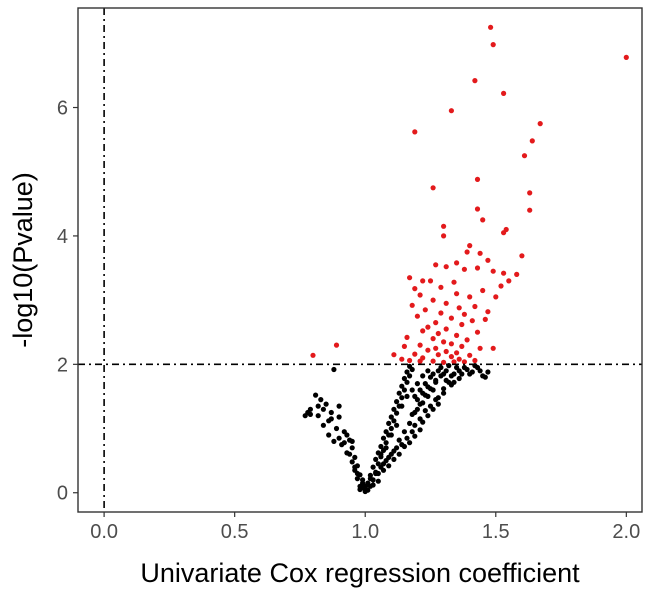 The image size is (657, 589). Describe the element at coordinates (62, 237) in the screenshot. I see `y-tick-label: 4` at that location.